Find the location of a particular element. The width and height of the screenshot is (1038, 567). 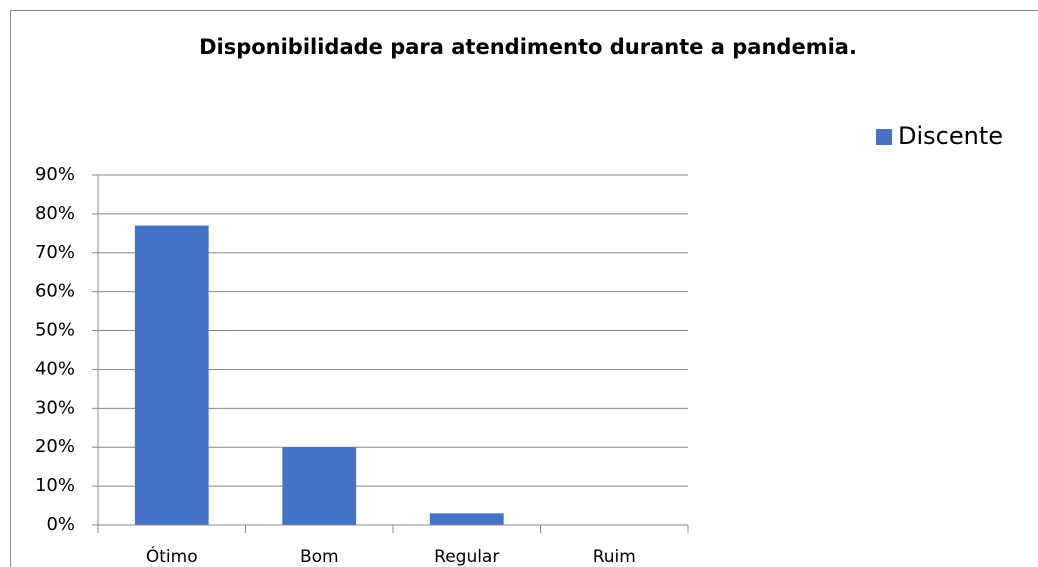

x-tick-label: Ótimo is located at coordinates (172, 556).